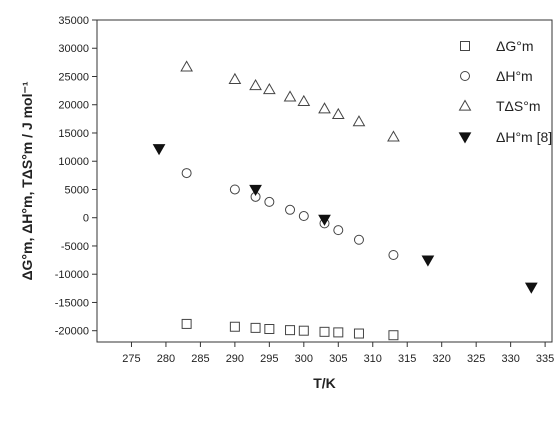 The image size is (560, 423). Describe the element at coordinates (476, 359) in the screenshot. I see `x-tick-label: 325` at that location.